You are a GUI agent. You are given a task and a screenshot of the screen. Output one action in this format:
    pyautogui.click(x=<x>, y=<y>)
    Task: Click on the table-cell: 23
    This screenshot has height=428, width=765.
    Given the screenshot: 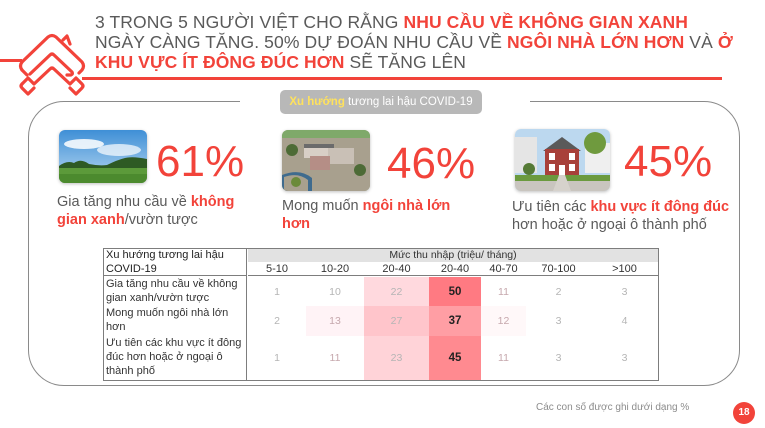 What is the action you would take?
    pyautogui.click(x=396, y=358)
    